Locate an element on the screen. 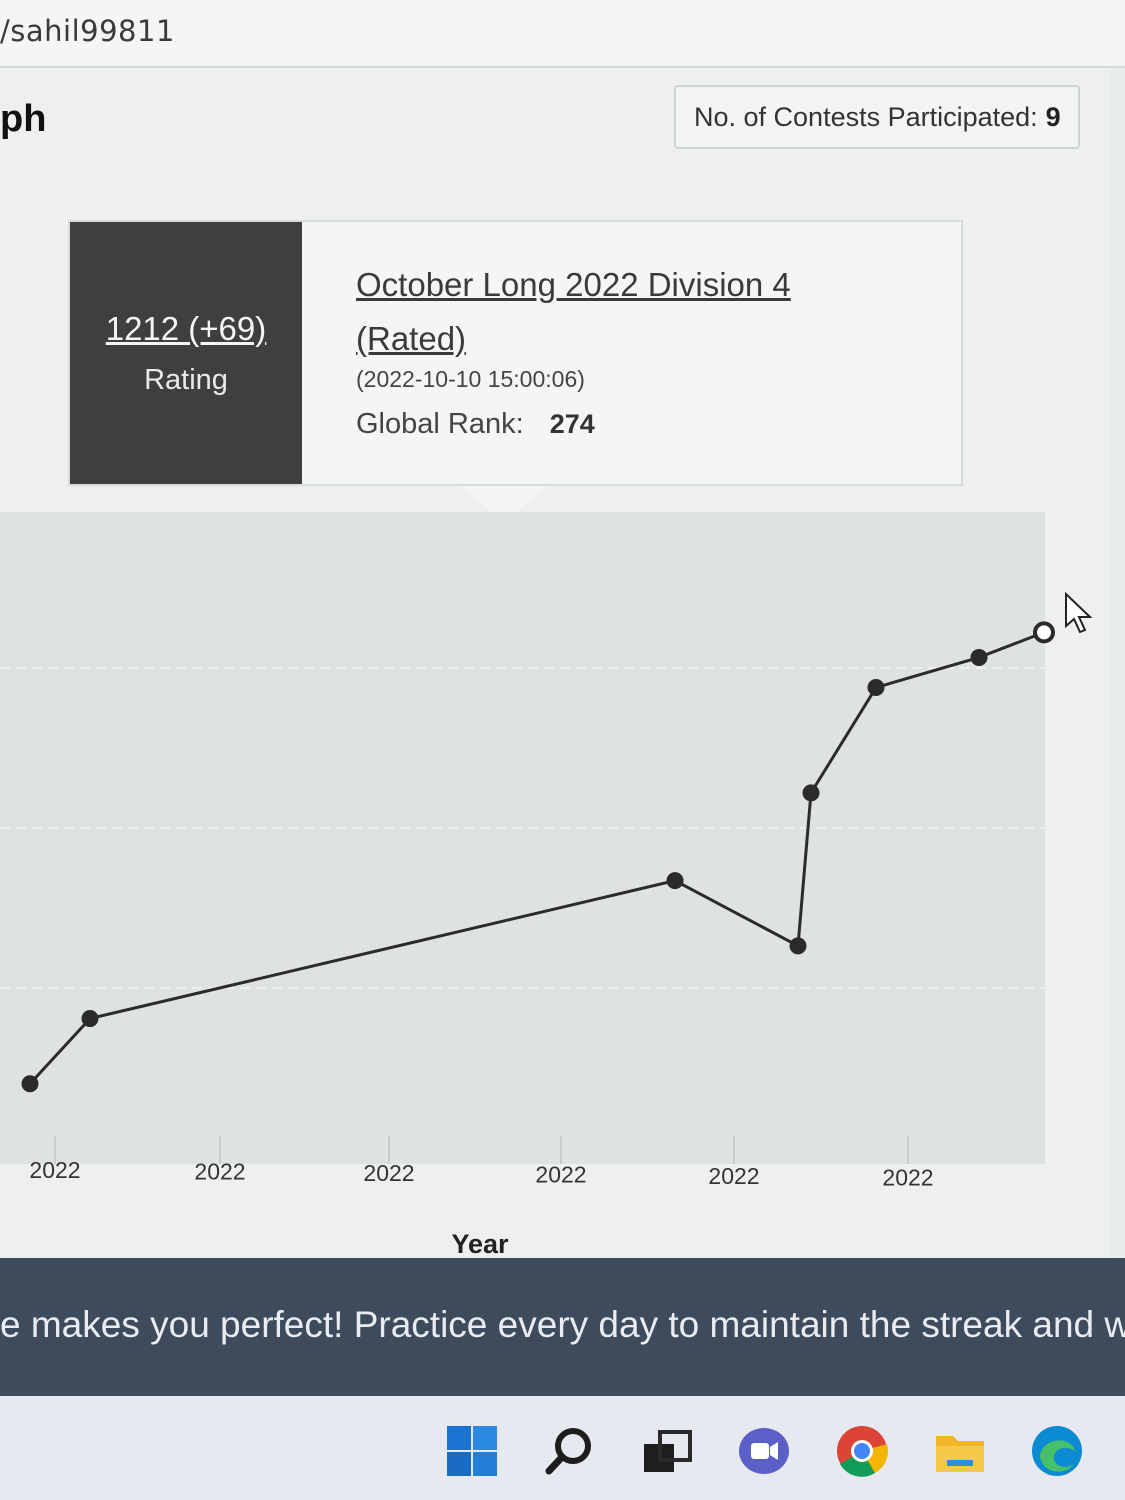  windows-taskbar is located at coordinates (562, 1448).